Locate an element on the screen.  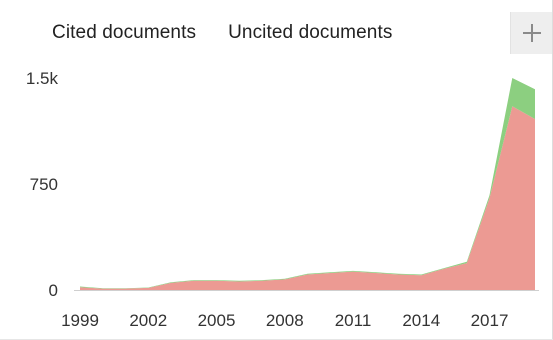
chart-legend: Cited documents Uncited documents is located at coordinates (222, 33).